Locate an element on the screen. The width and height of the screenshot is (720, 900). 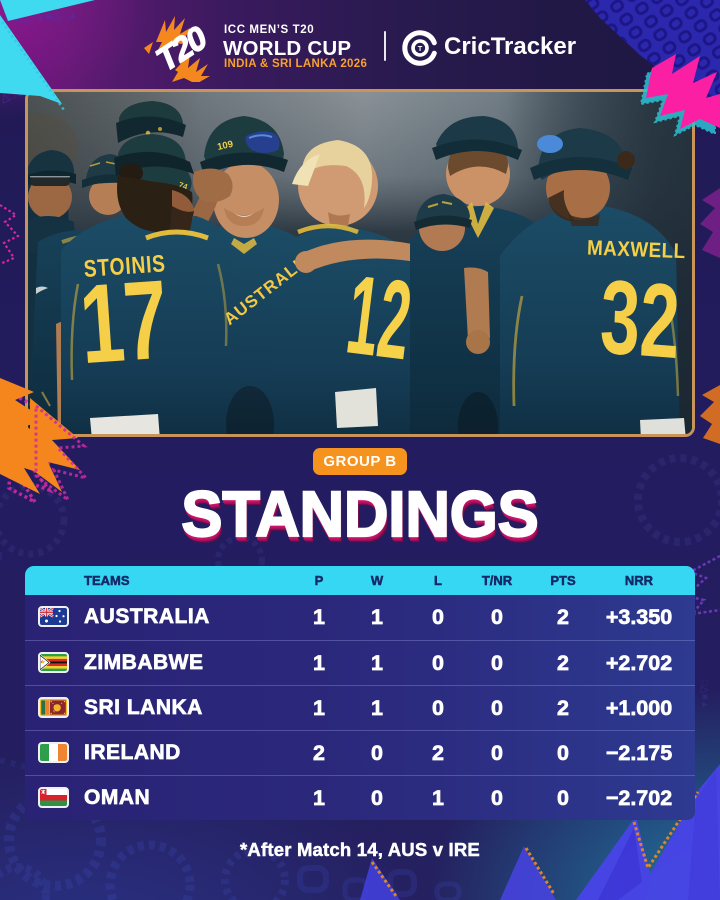
svg-text: 109 is located at coordinates (225, 146).